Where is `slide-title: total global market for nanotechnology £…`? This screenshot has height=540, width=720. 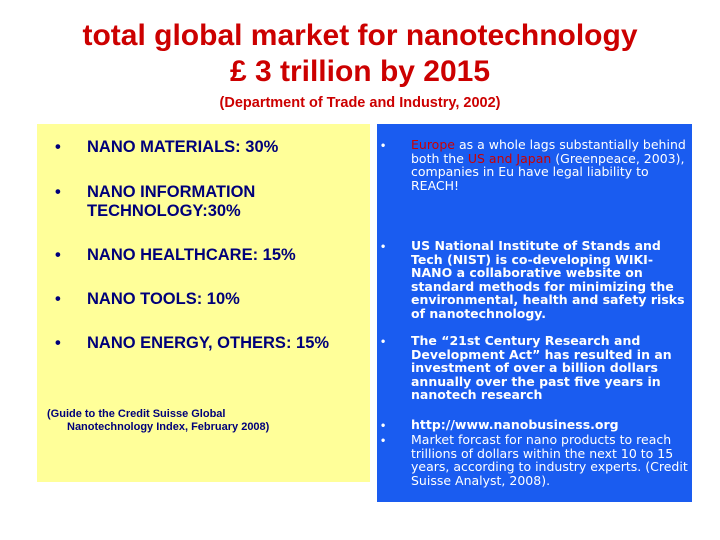 slide-title: total global market for nanotechnology £… is located at coordinates (360, 54).